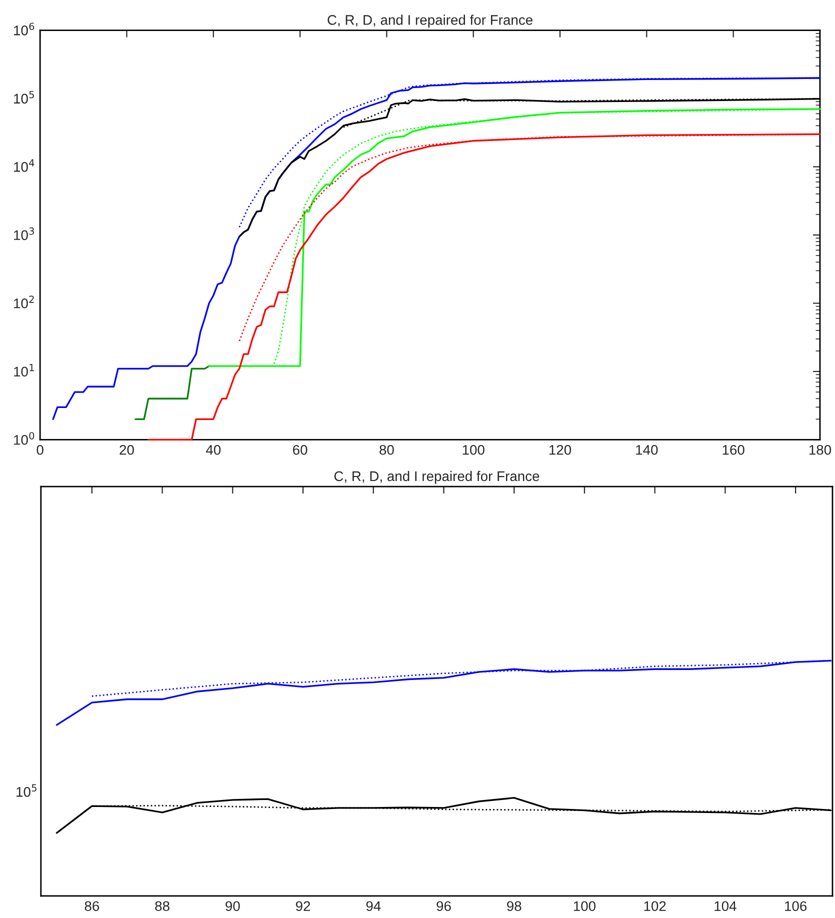 This screenshot has height=918, width=835. What do you see at coordinates (233, 906) in the screenshot?
I see `x-tick-label: 90` at bounding box center [233, 906].